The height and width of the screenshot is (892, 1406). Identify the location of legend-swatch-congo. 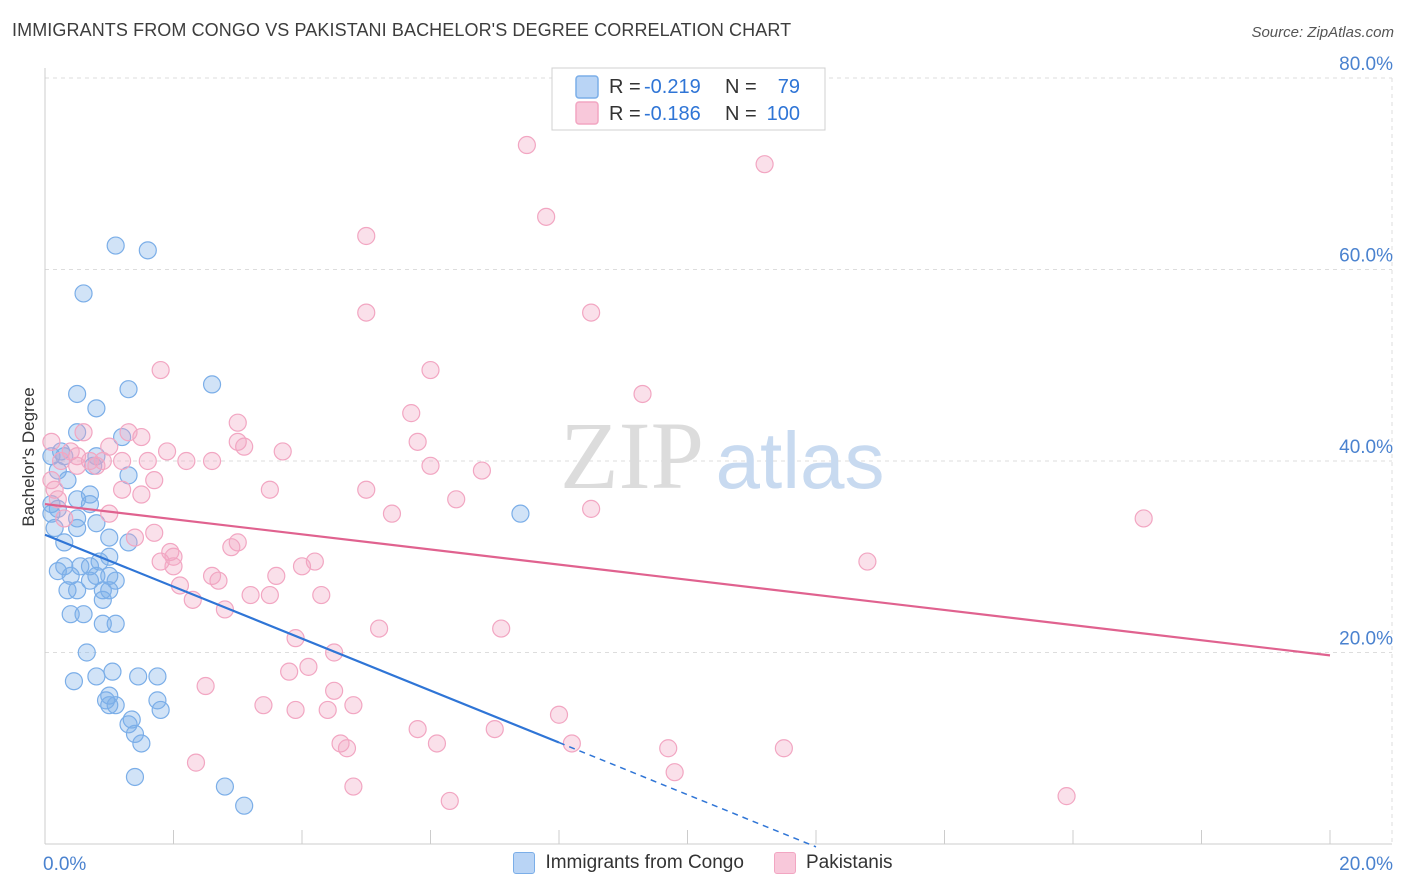
(587, 87).